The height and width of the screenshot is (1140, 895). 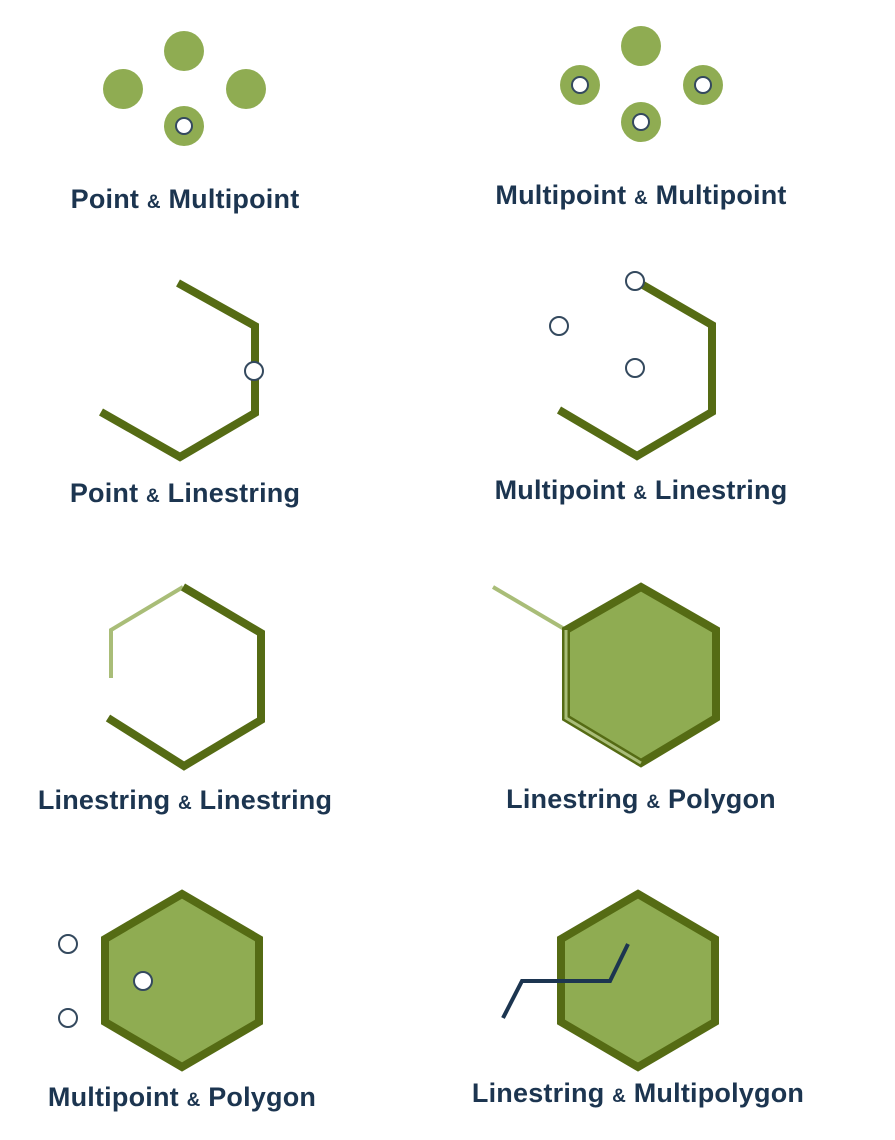 I want to click on linestring-dark, so click(x=185, y=677).